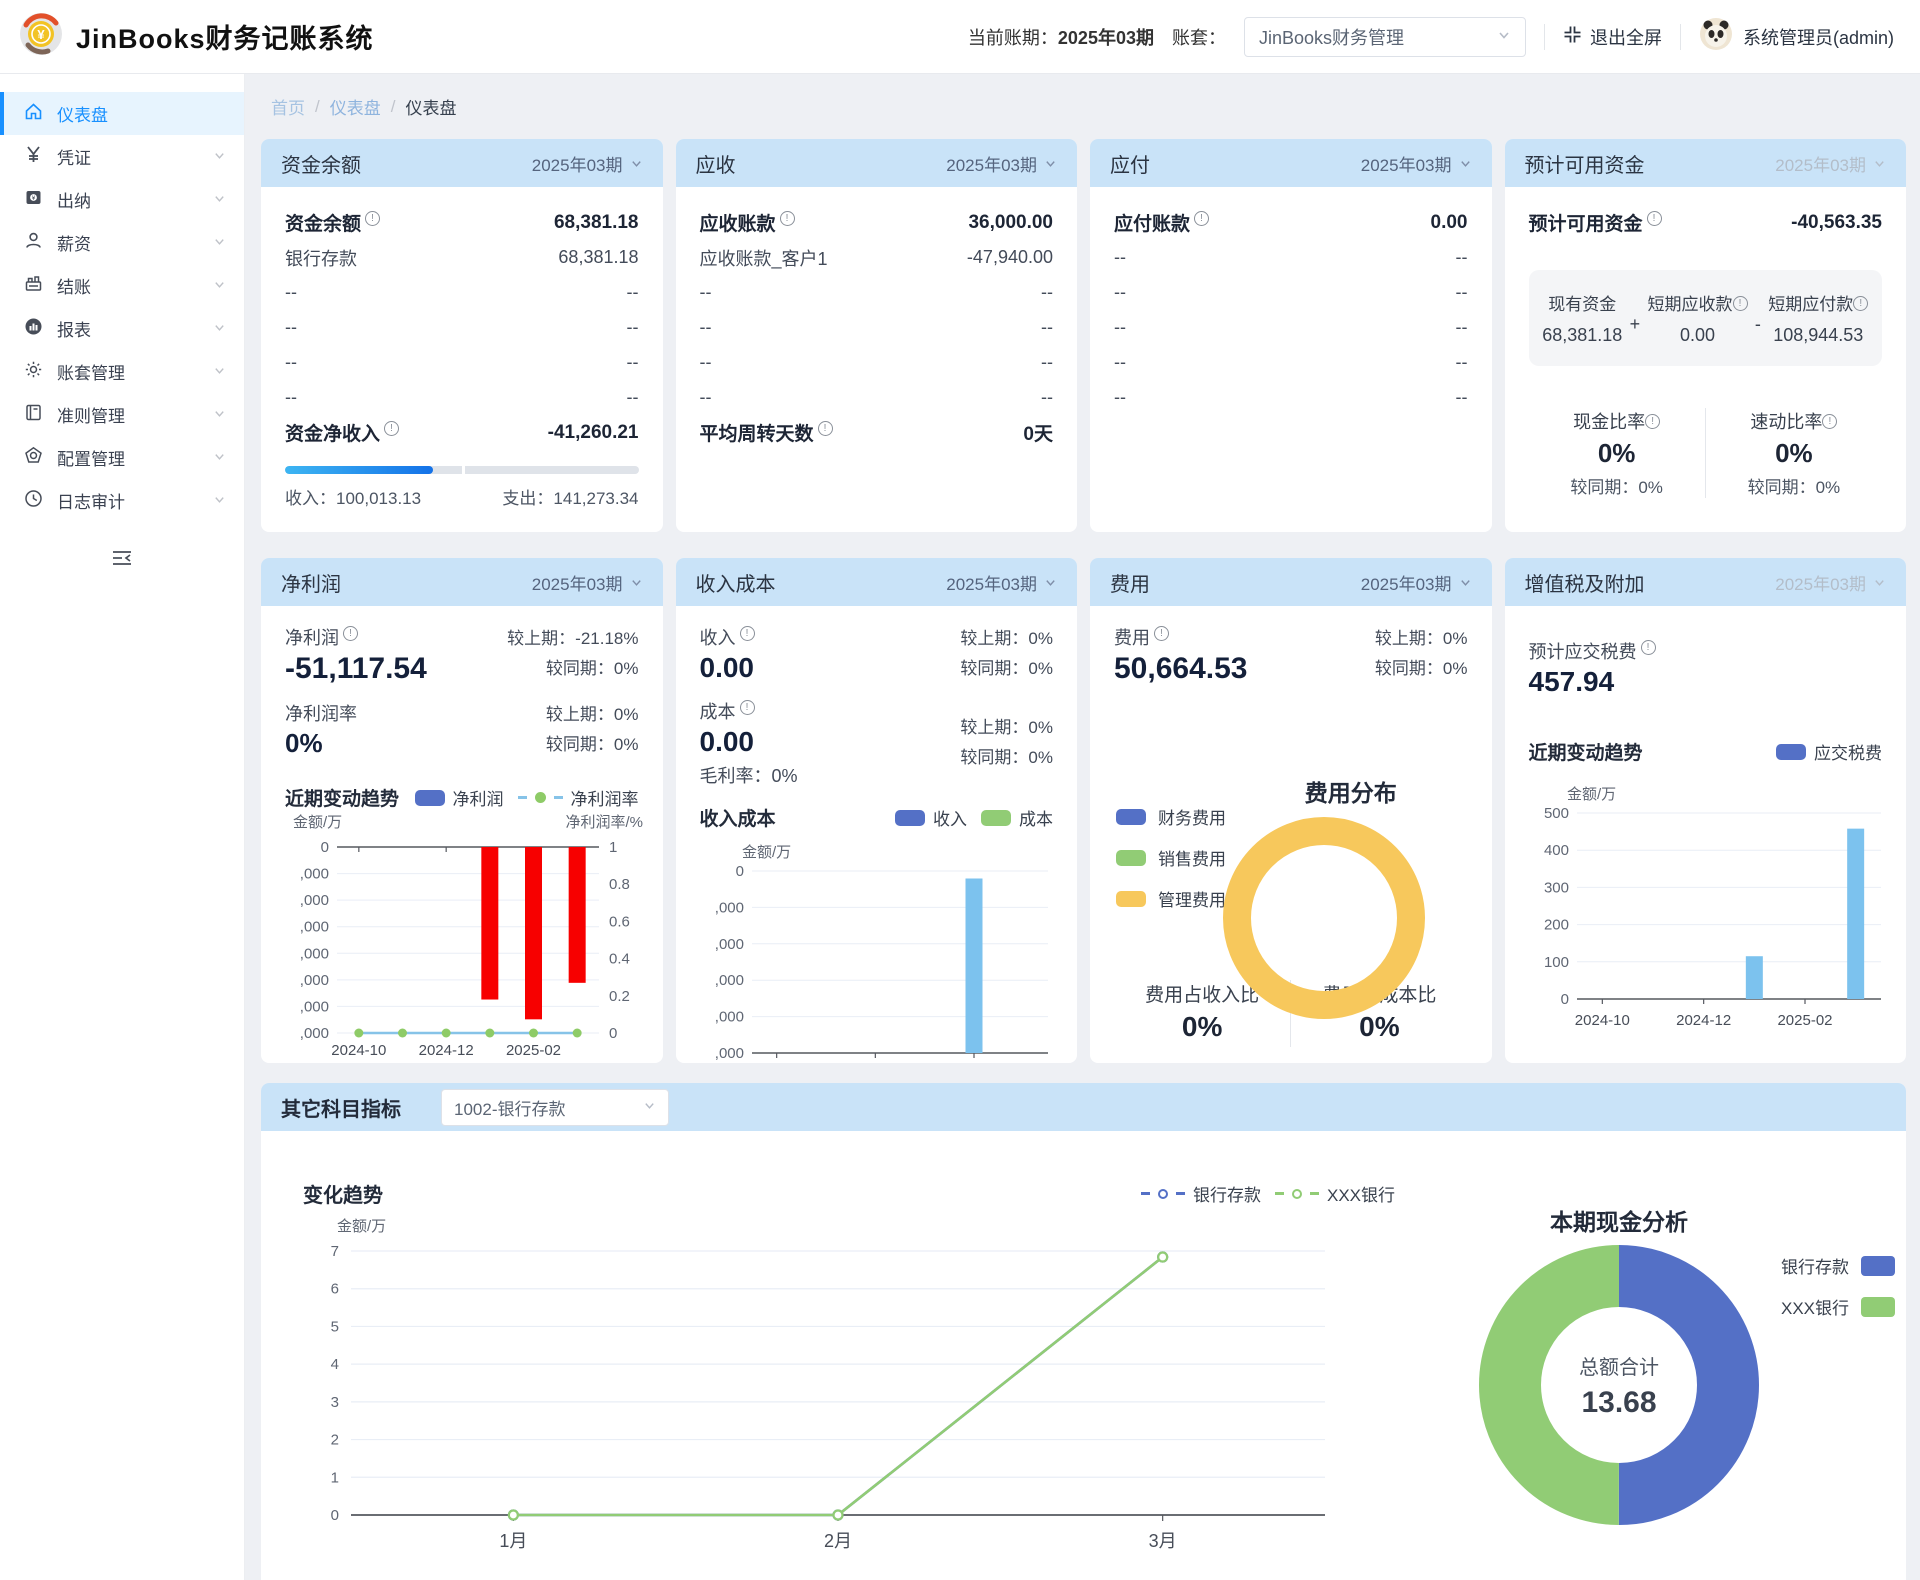 This screenshot has width=1920, height=1580. Describe the element at coordinates (459, 797) in the screenshot. I see `legend-net-profit: 净利润` at that location.